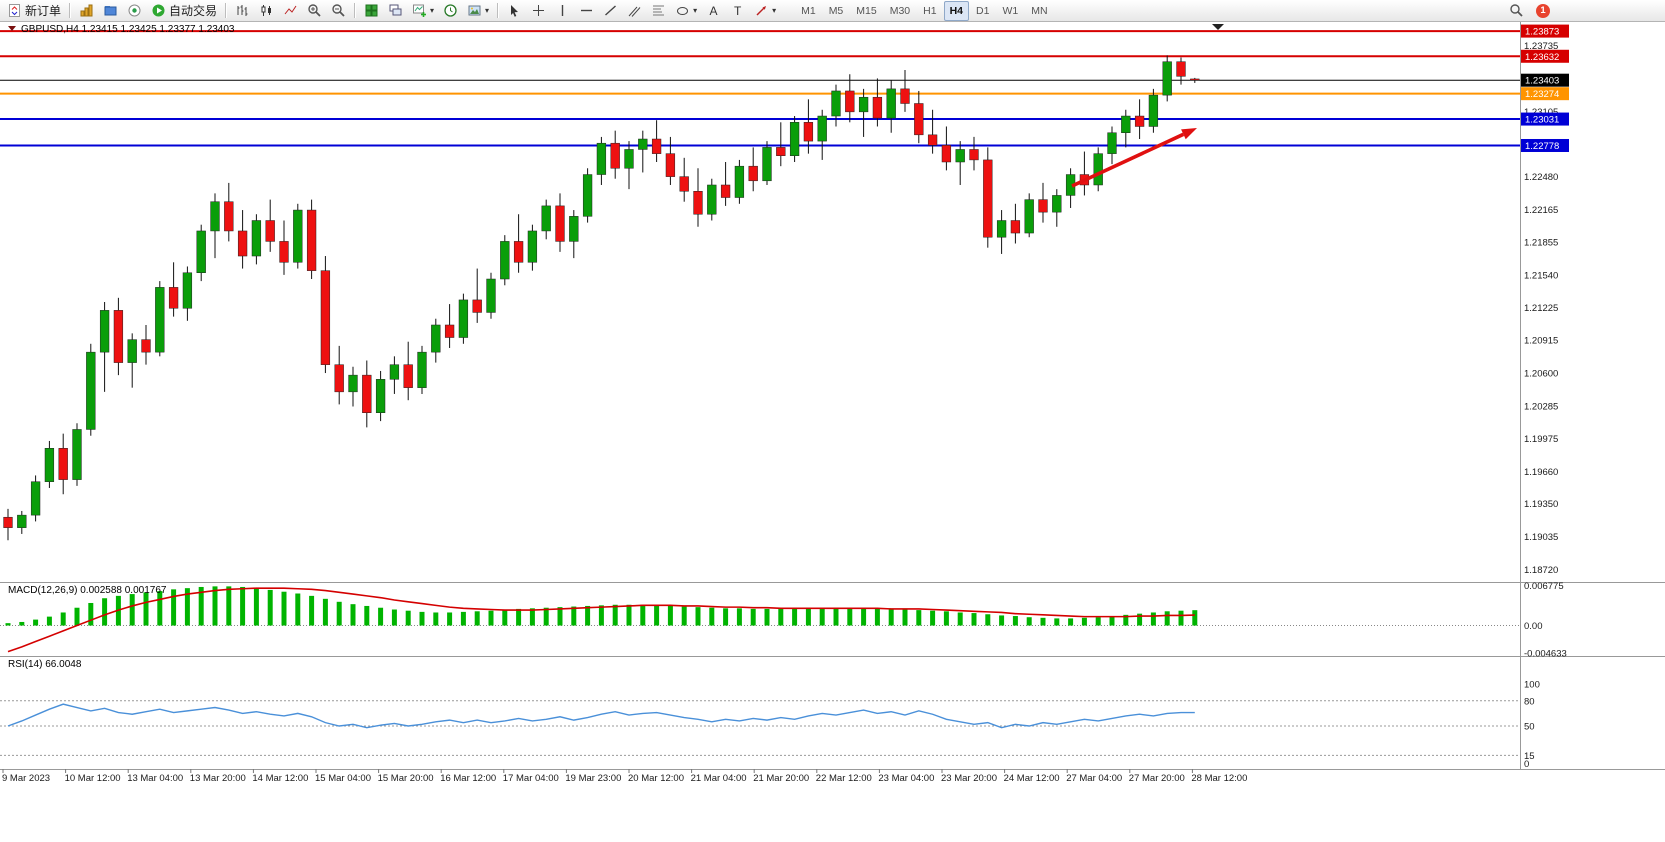 The image size is (1665, 842). I want to click on period-clock-button, so click(450, 11).